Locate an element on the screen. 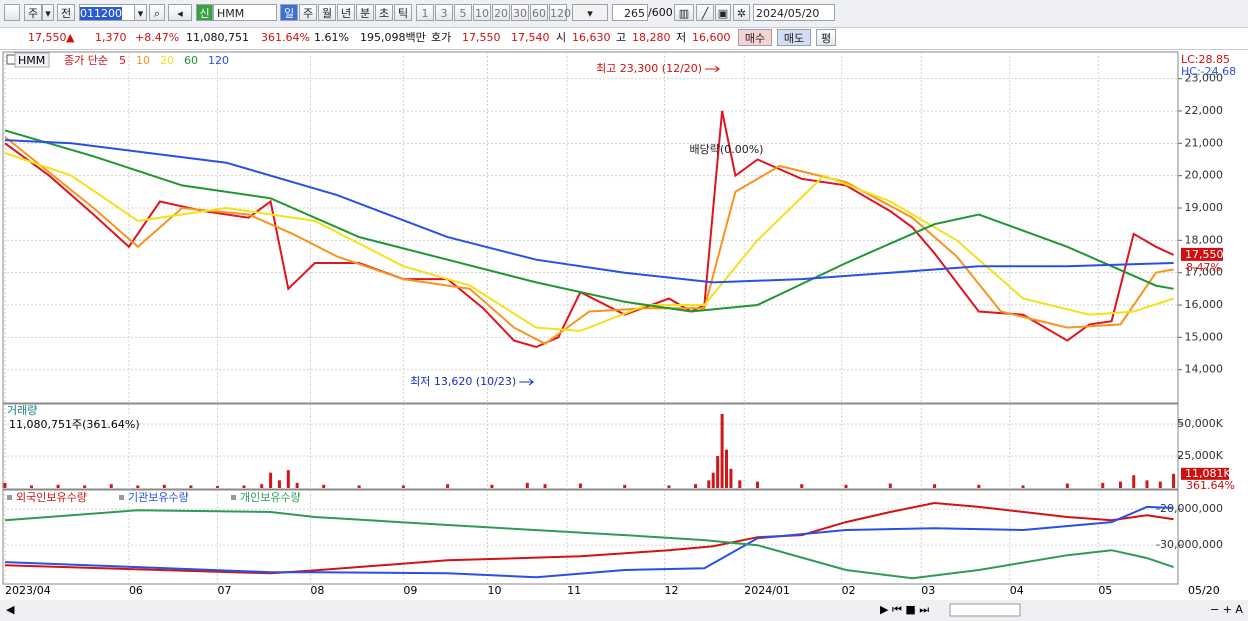 Image resolution: width=1248 pixels, height=621 pixels. y-tick-label: 16,000 is located at coordinates (1204, 304).